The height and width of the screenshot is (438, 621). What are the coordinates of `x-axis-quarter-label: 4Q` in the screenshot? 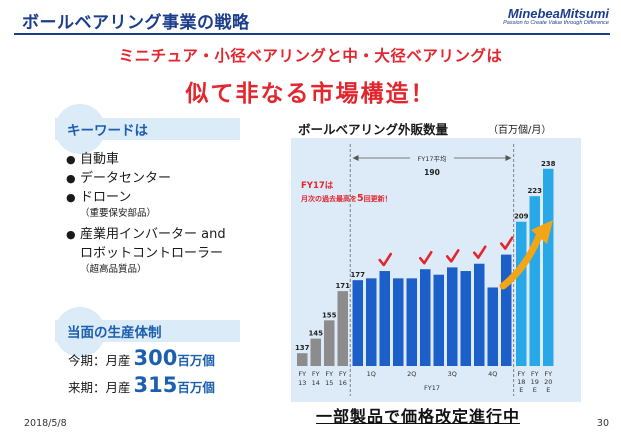 It's located at (492, 374).